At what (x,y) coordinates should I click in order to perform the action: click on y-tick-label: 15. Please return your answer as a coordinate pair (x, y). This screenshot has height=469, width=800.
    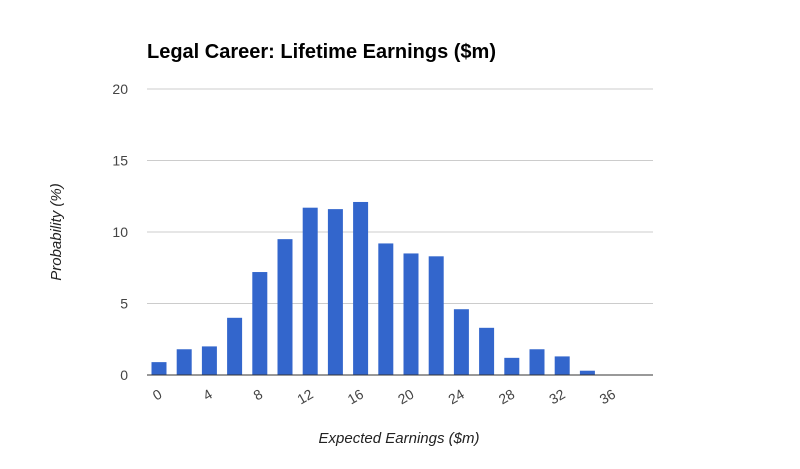
    Looking at the image, I should click on (120, 161).